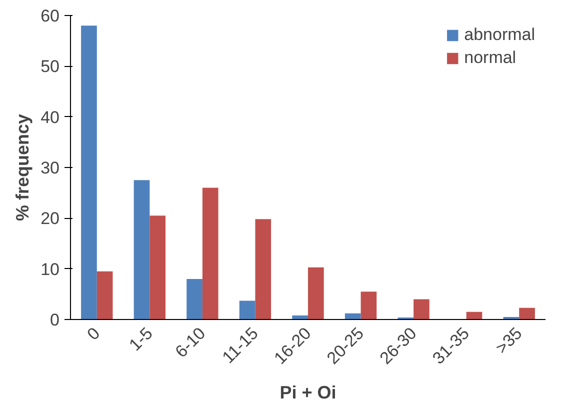  I want to click on y-tick-label: 60, so click(50, 16).